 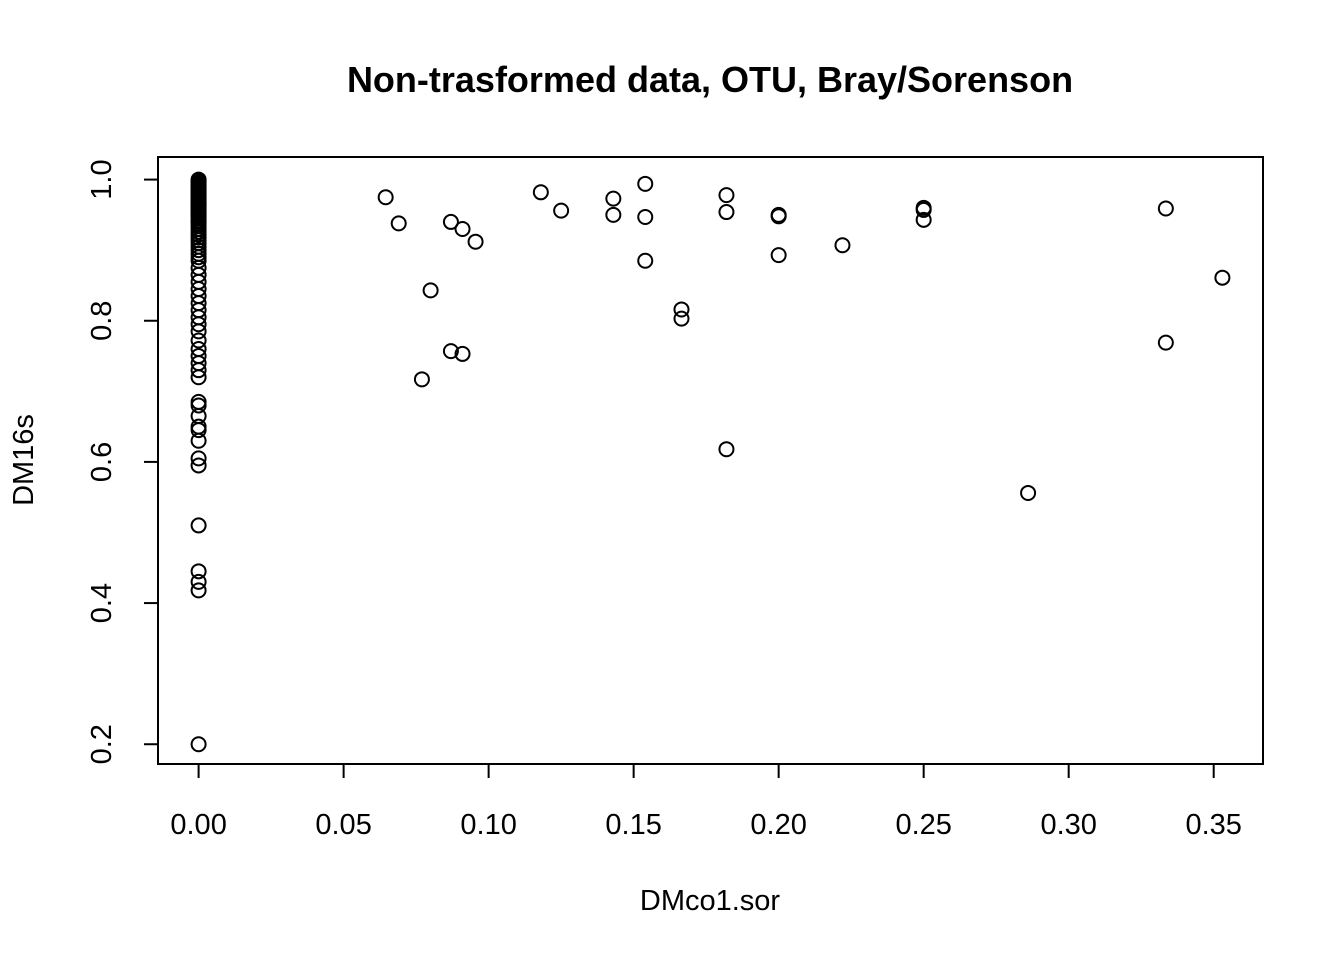 What do you see at coordinates (1213, 825) in the screenshot?
I see `x-tick-label: 0.35` at bounding box center [1213, 825].